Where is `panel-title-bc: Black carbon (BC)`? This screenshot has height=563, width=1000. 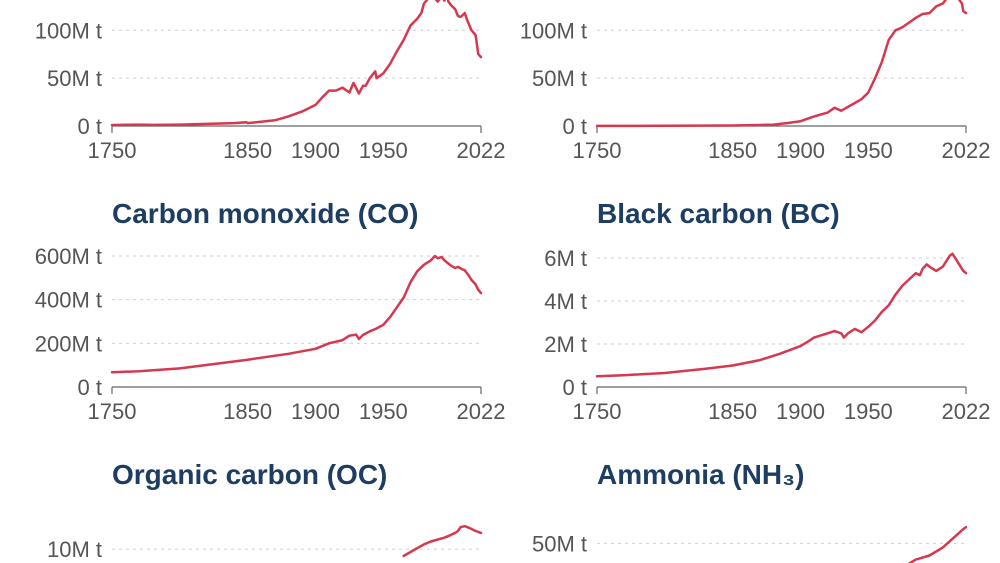 panel-title-bc: Black carbon (BC) is located at coordinates (718, 213).